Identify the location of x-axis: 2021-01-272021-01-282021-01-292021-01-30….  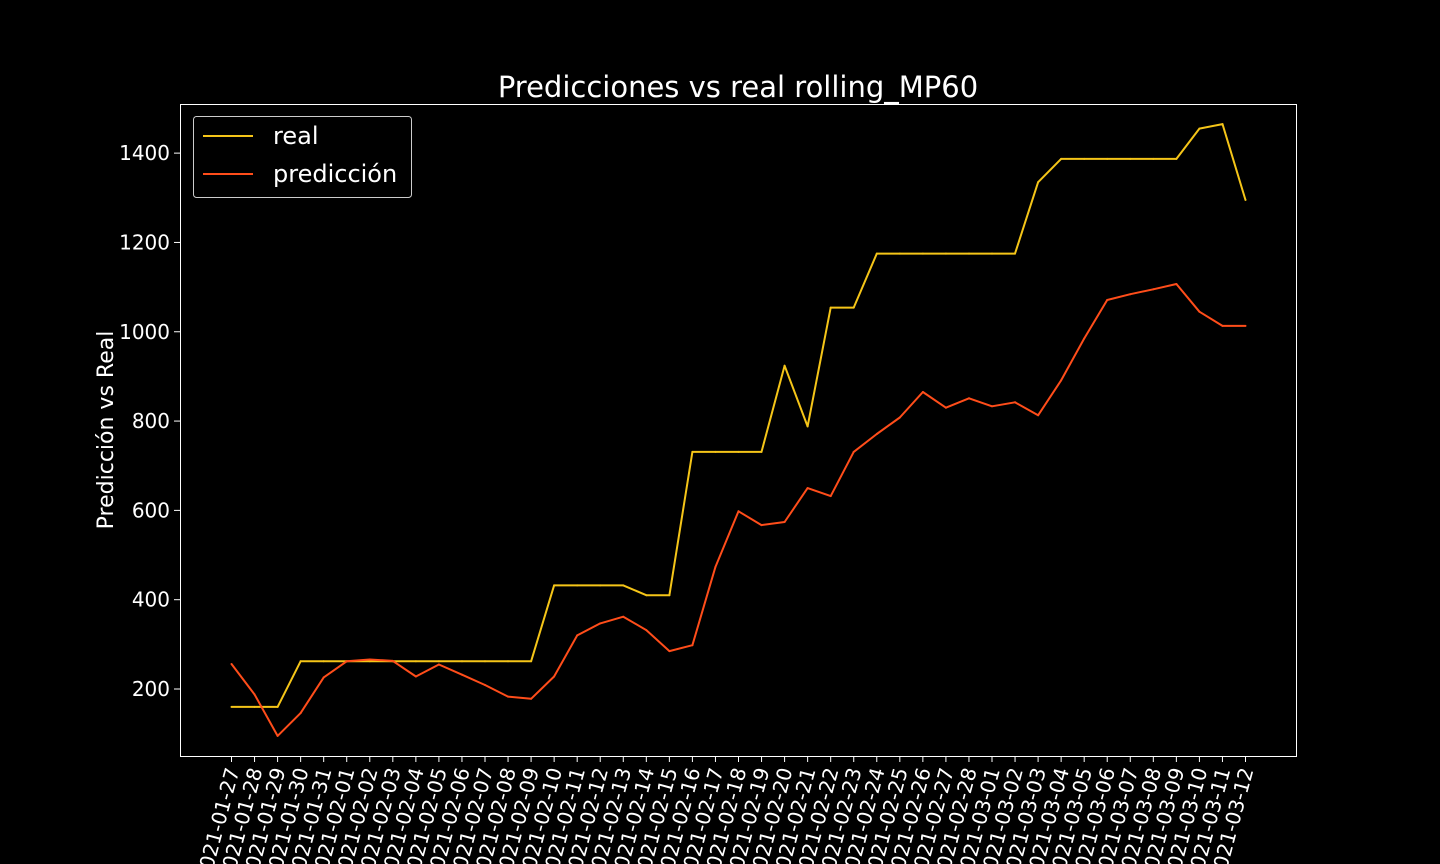
(724, 810).